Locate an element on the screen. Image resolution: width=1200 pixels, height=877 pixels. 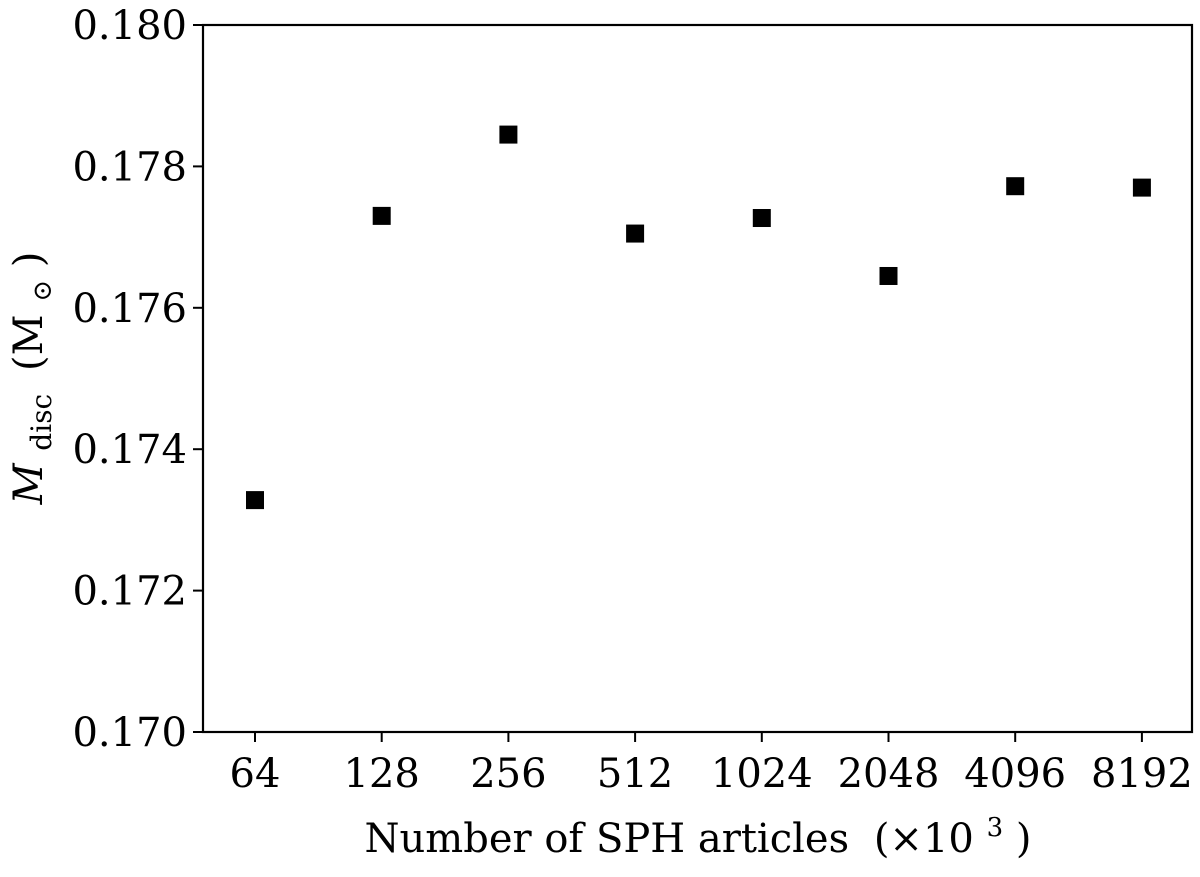
x-tick-label: 128 is located at coordinates (382, 774).